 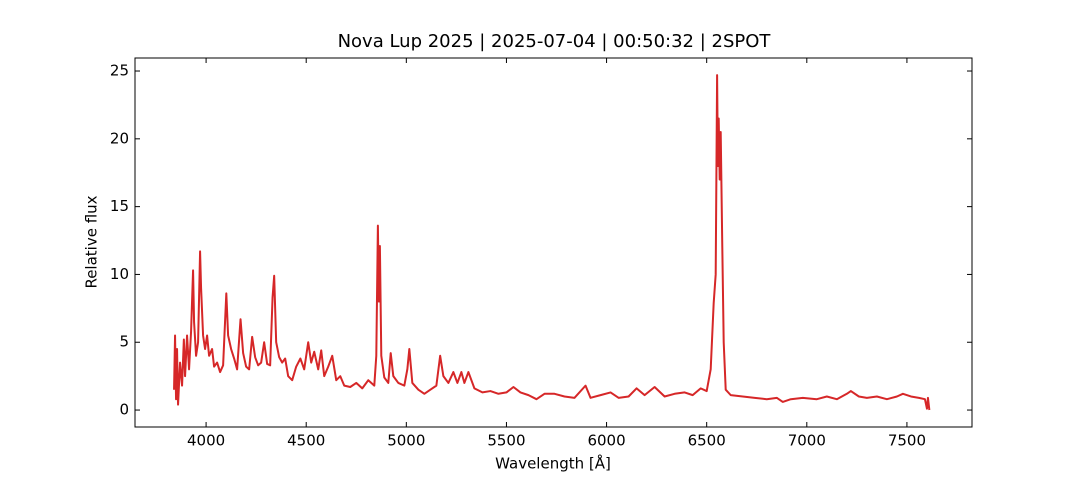 What do you see at coordinates (206, 441) in the screenshot?
I see `x-tick-label: 4000` at bounding box center [206, 441].